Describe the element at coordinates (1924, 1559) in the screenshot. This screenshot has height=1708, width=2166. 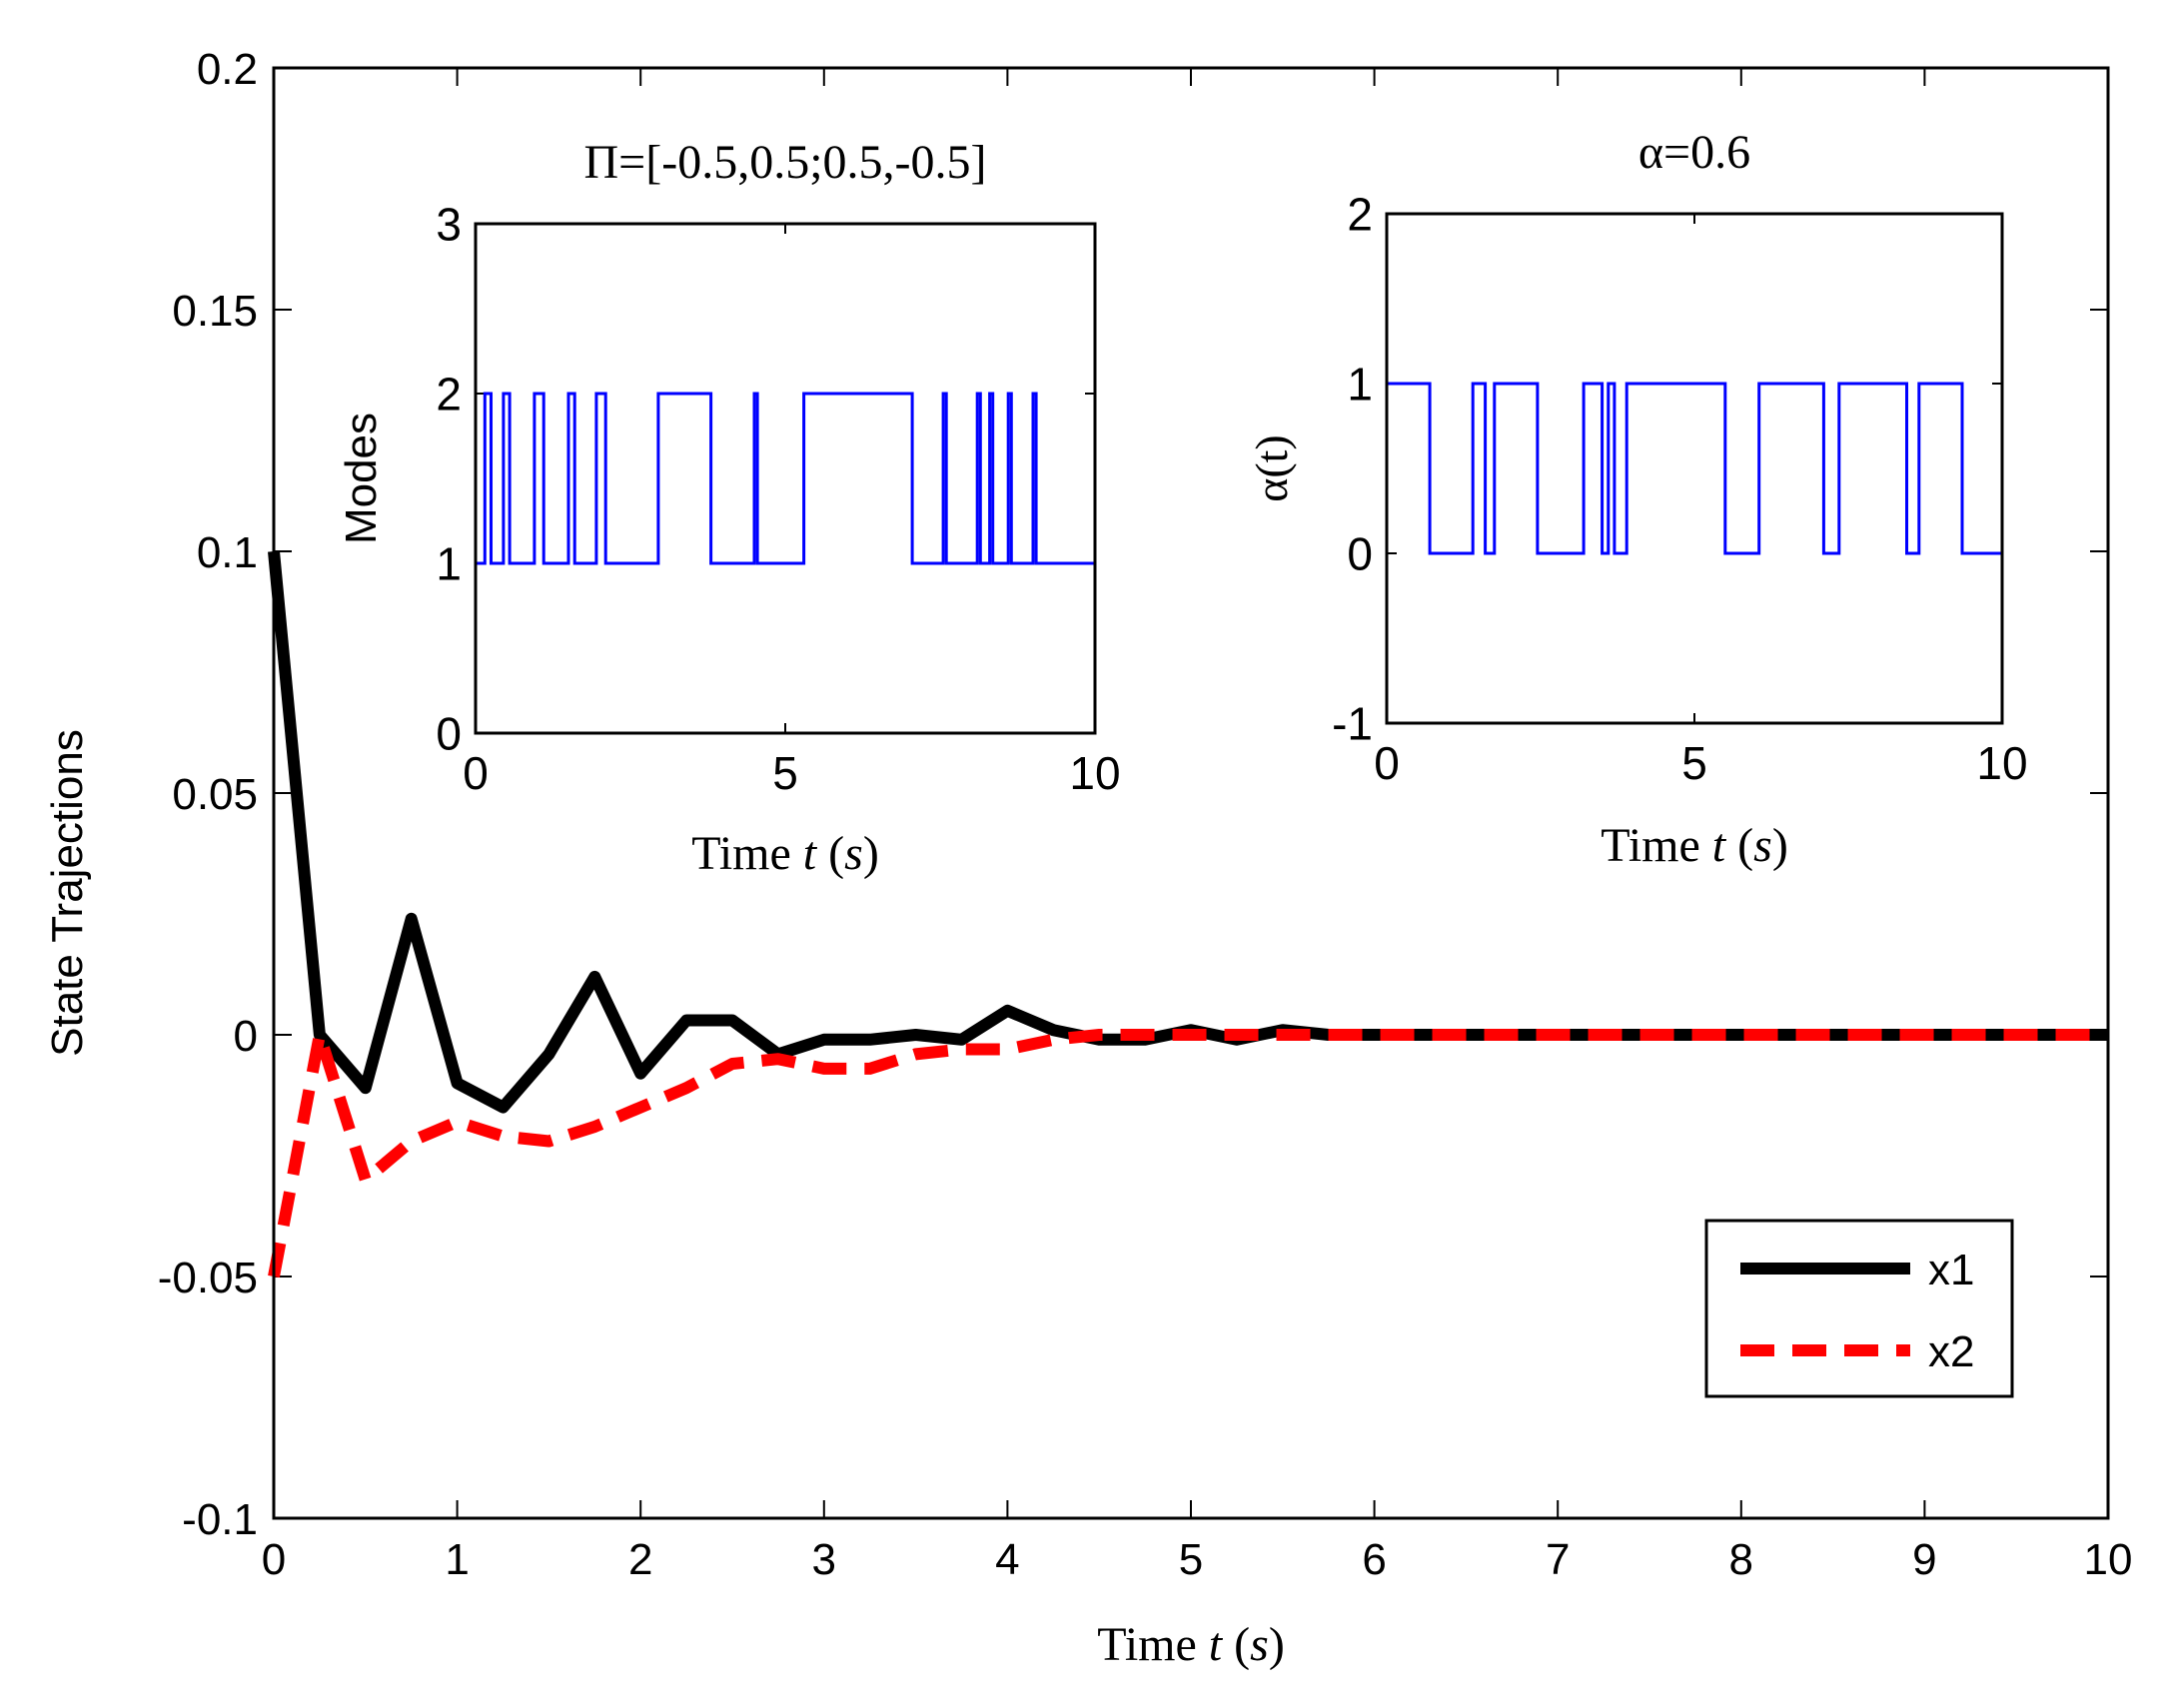
I see `x-tick-label: 9` at that location.